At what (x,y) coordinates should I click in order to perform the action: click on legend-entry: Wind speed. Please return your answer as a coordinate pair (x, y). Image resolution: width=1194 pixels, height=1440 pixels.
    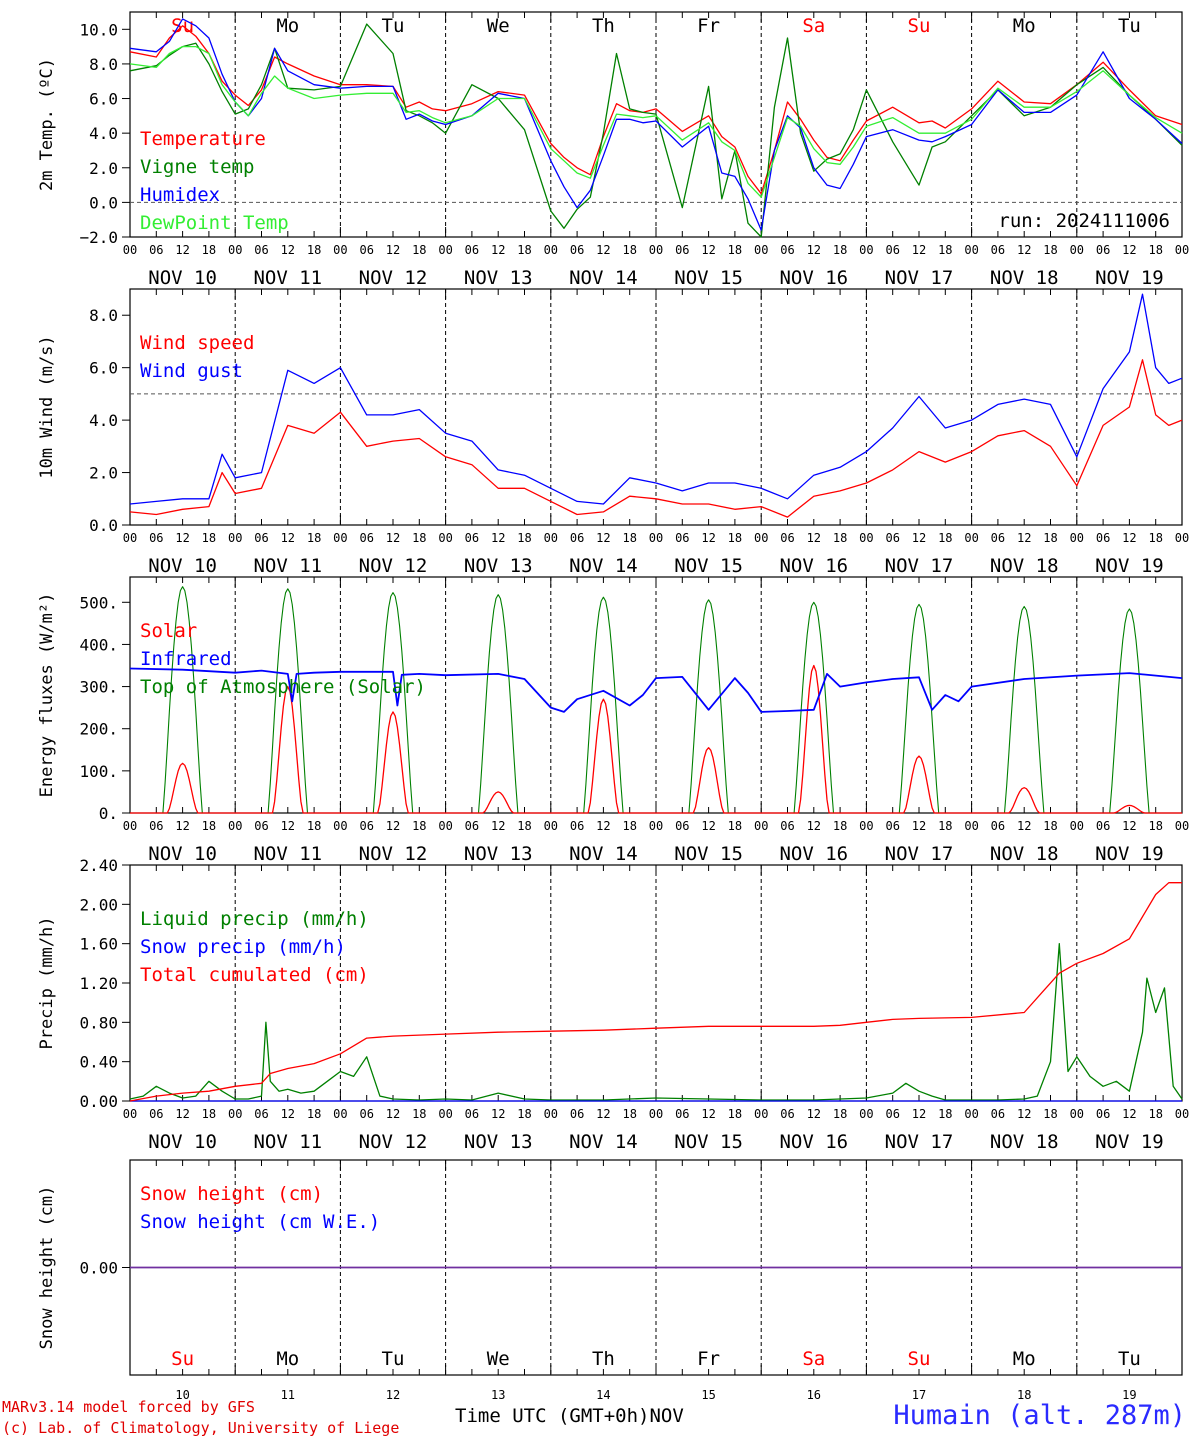
    Looking at the image, I should click on (197, 343).